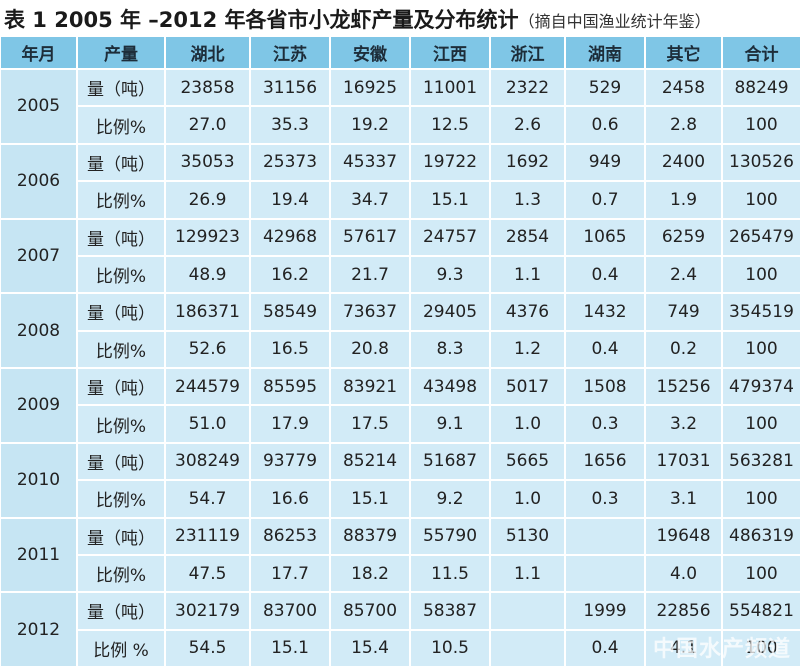 The height and width of the screenshot is (667, 801). What do you see at coordinates (38, 405) in the screenshot?
I see `year-cell: 2009` at bounding box center [38, 405].